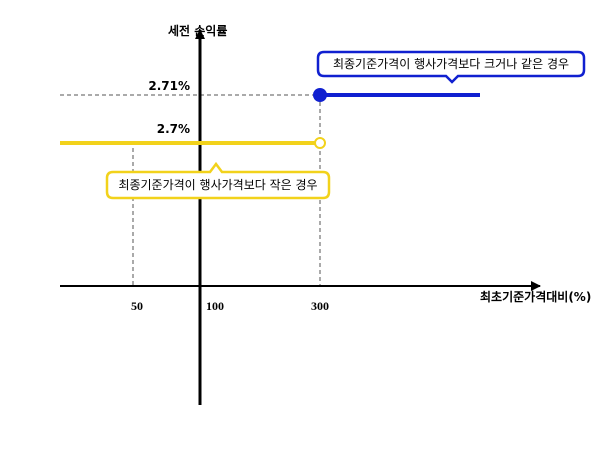 The image size is (600, 450). What do you see at coordinates (320, 306) in the screenshot?
I see `x-tick-label-300: 300` at bounding box center [320, 306].